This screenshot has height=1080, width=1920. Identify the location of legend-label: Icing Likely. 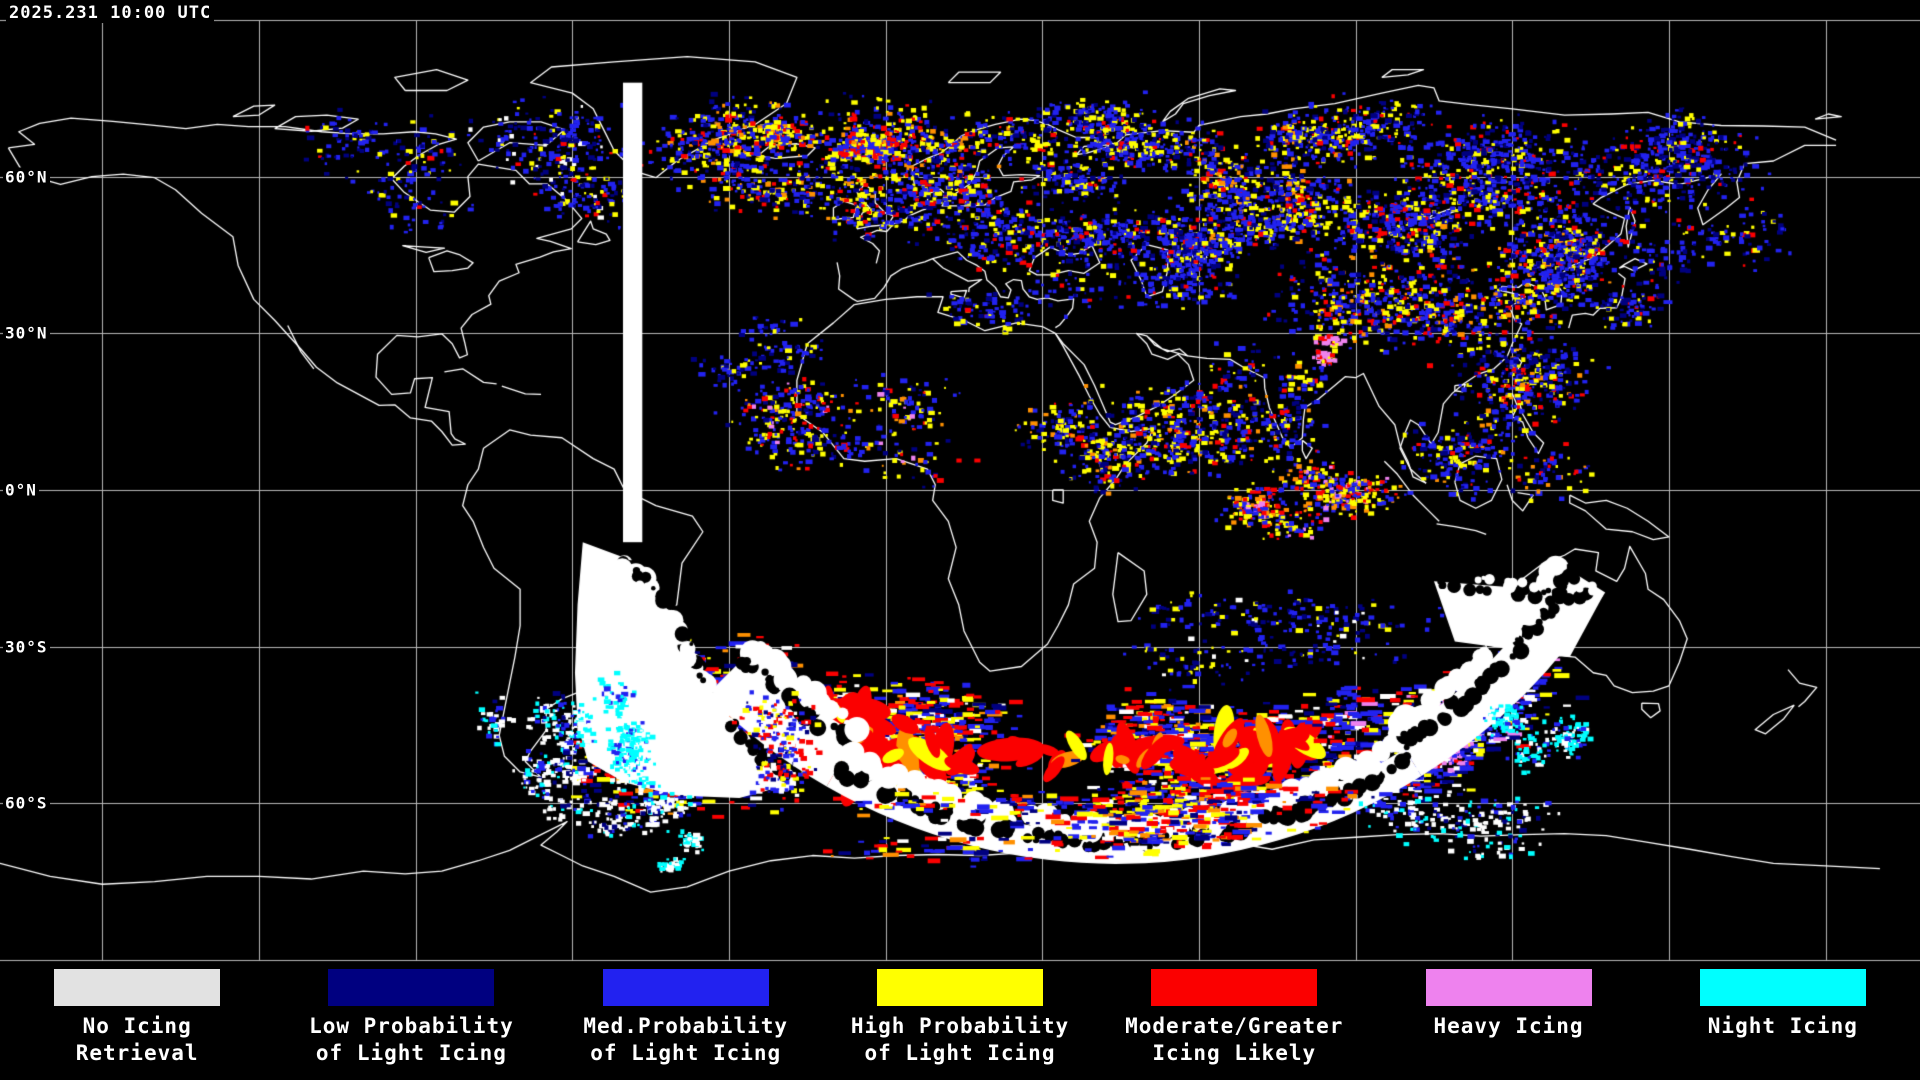
(1234, 1053).